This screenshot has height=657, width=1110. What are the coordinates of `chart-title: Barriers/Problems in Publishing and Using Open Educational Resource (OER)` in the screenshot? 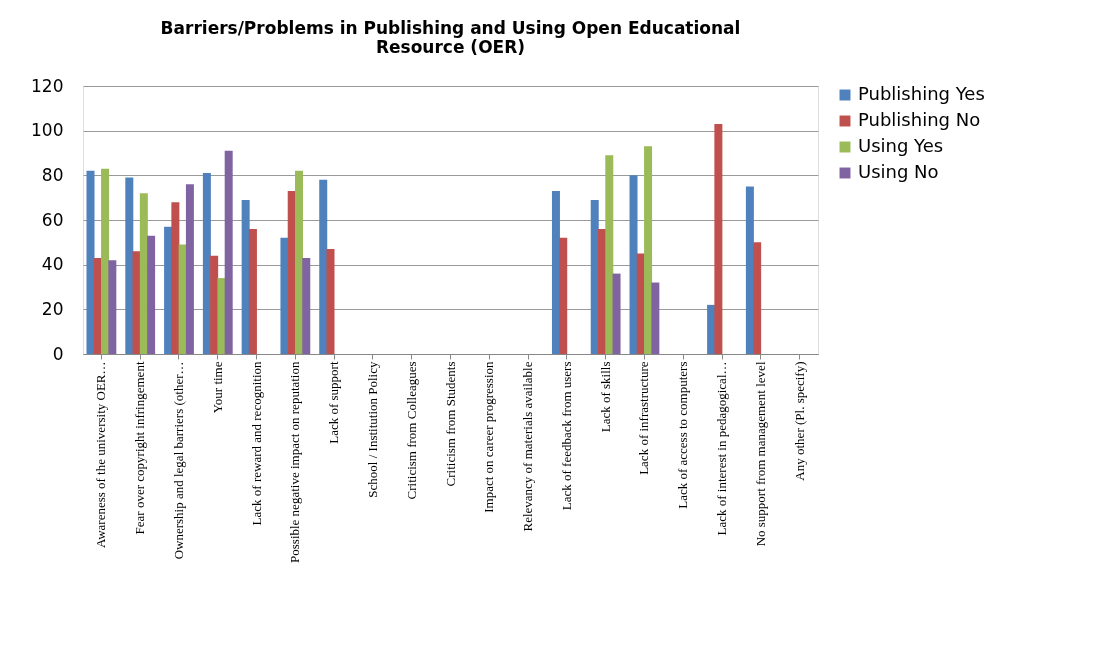 It's located at (450, 37).